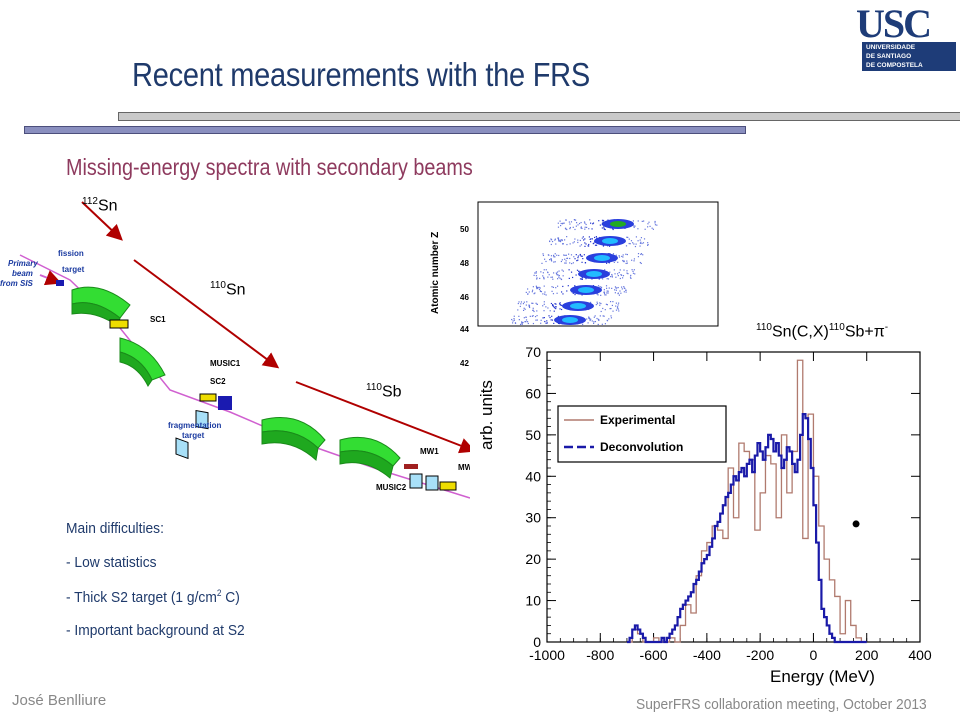  Describe the element at coordinates (22, 273) in the screenshot. I see `primary-beam-label-2: beam` at that location.